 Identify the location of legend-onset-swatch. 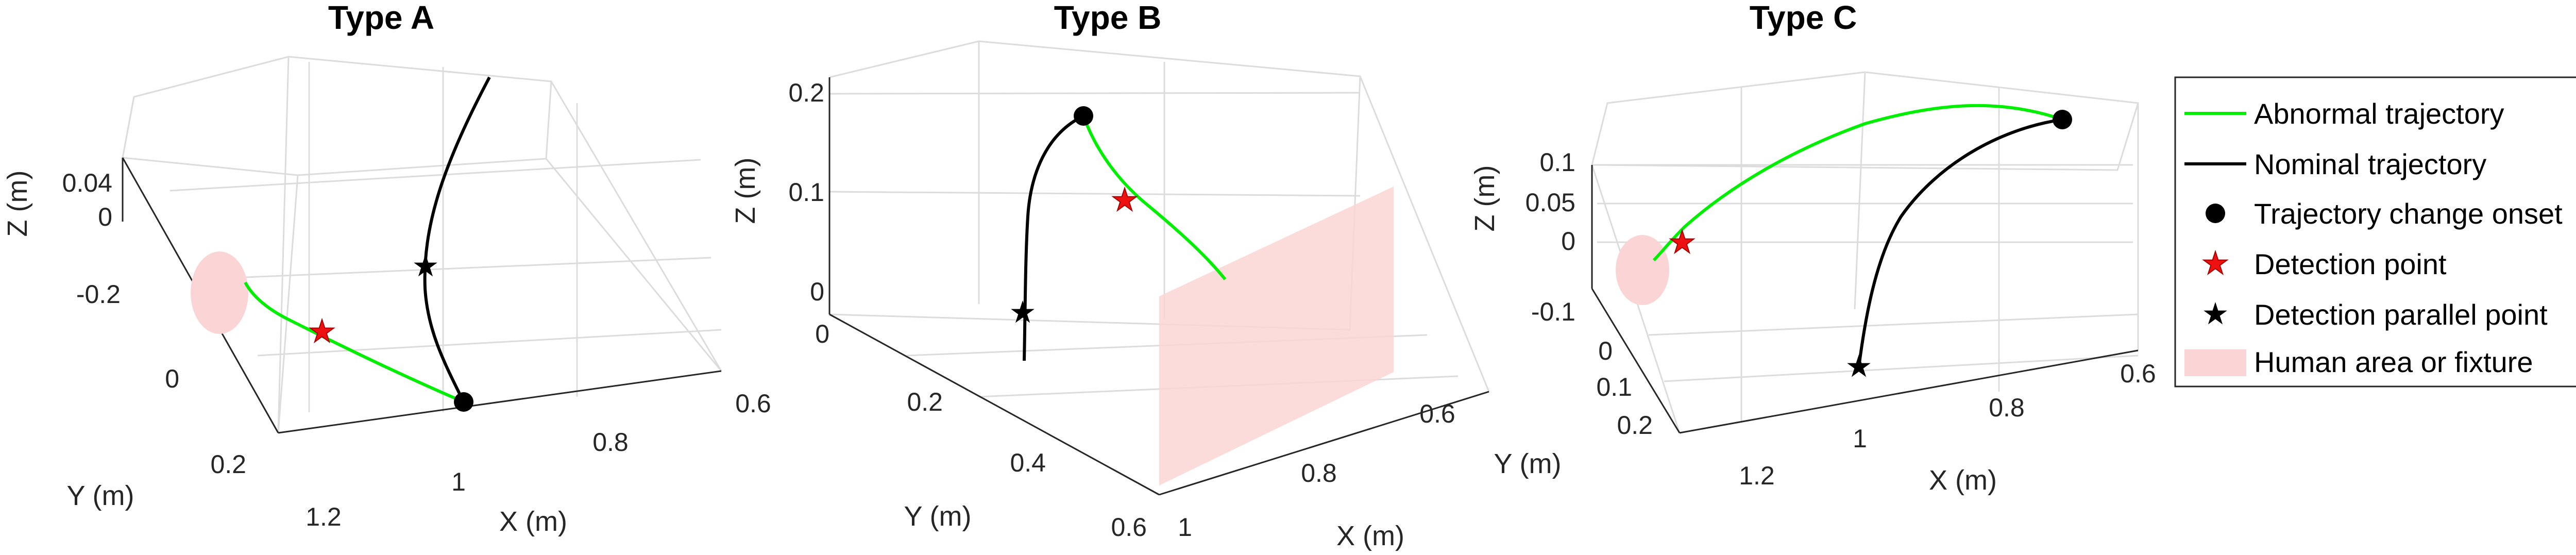
(2215, 213).